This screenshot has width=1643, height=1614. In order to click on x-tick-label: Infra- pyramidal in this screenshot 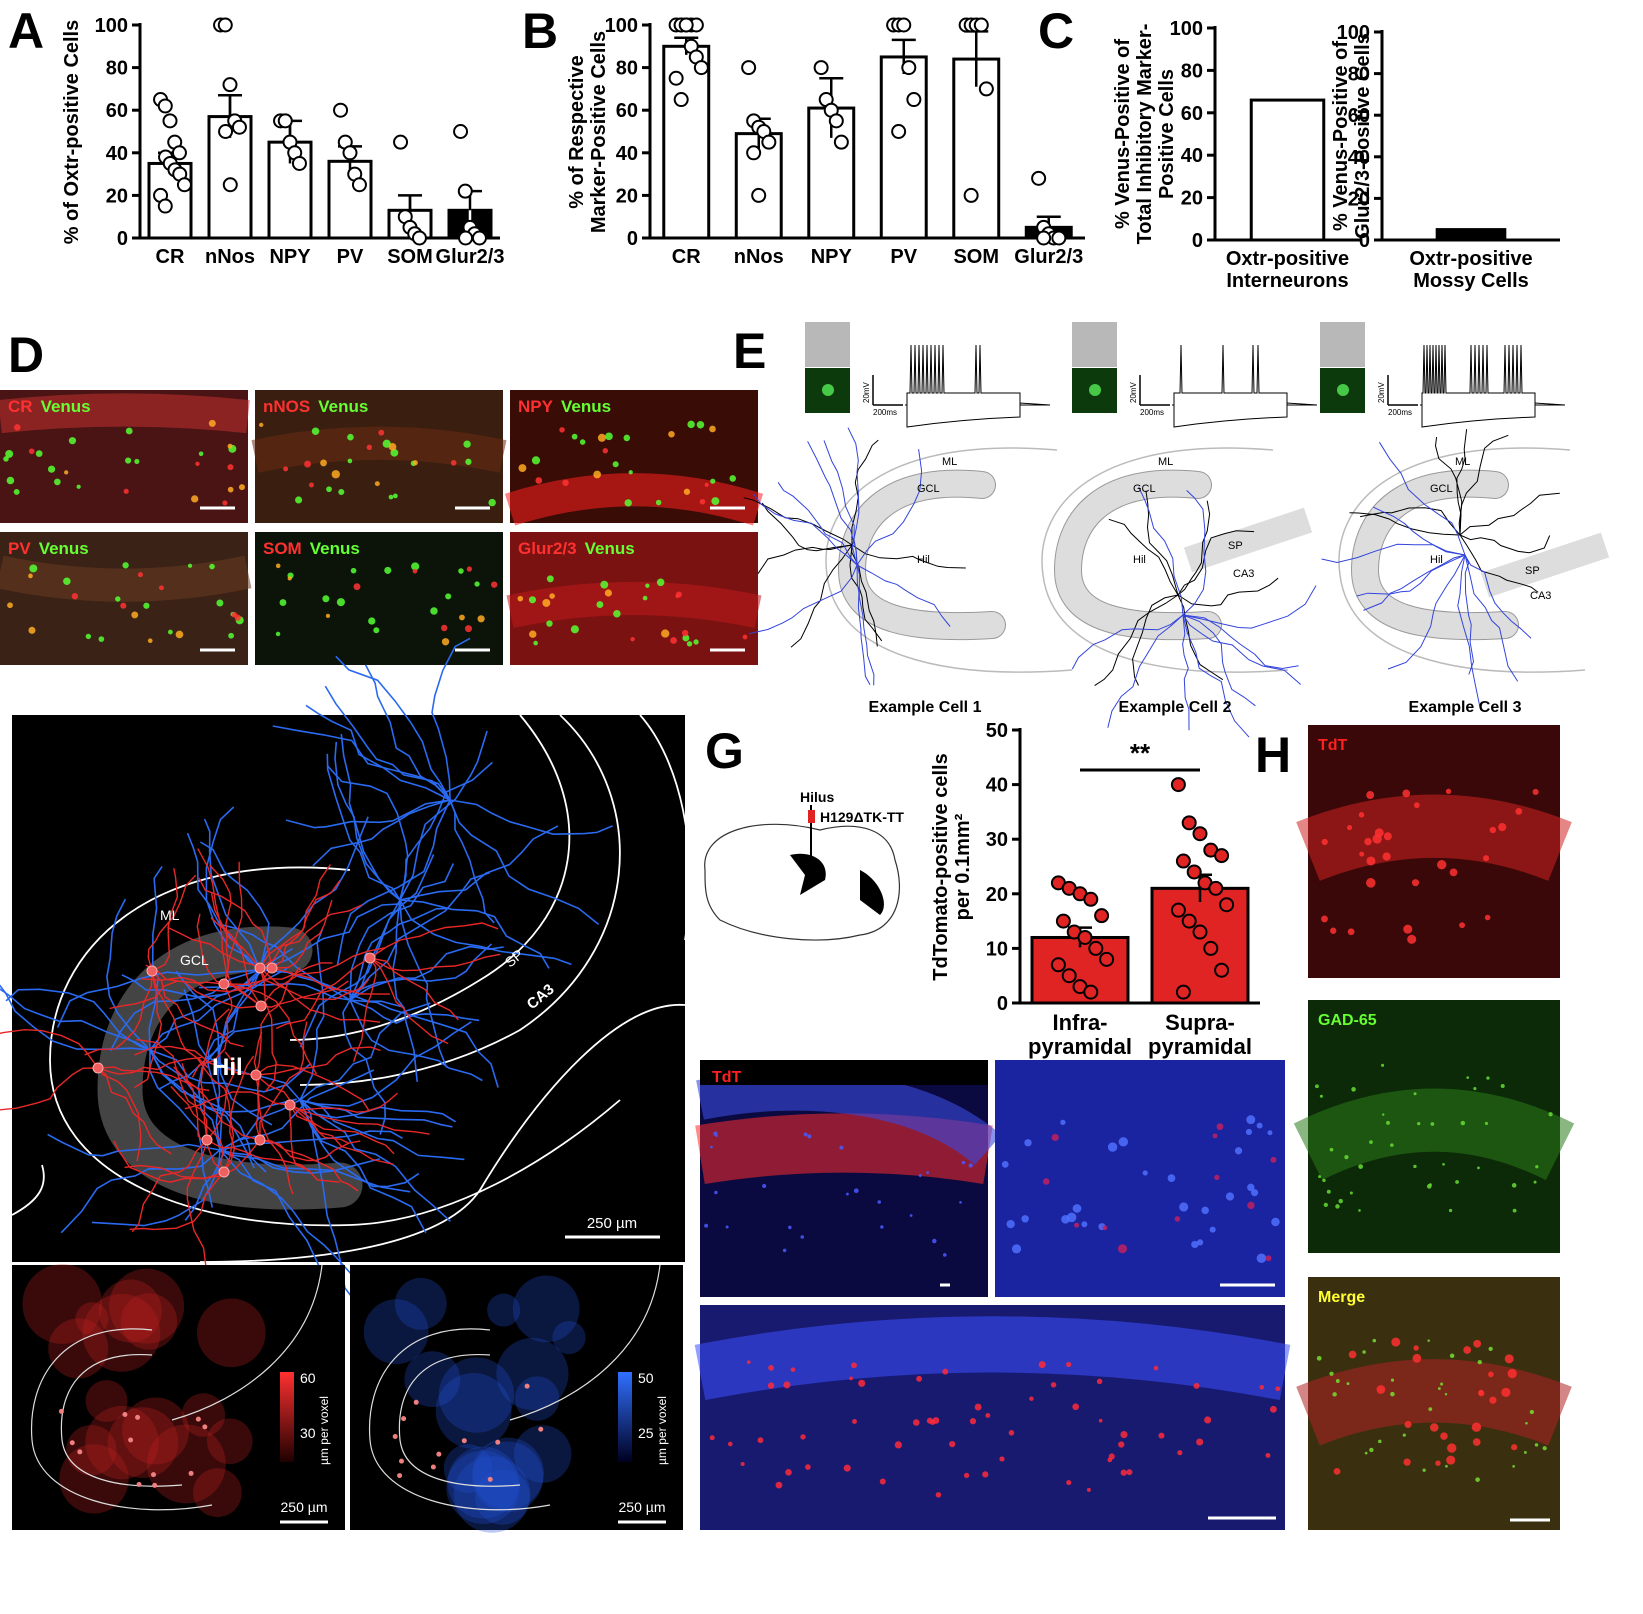, I will do `click(1080, 1035)`.